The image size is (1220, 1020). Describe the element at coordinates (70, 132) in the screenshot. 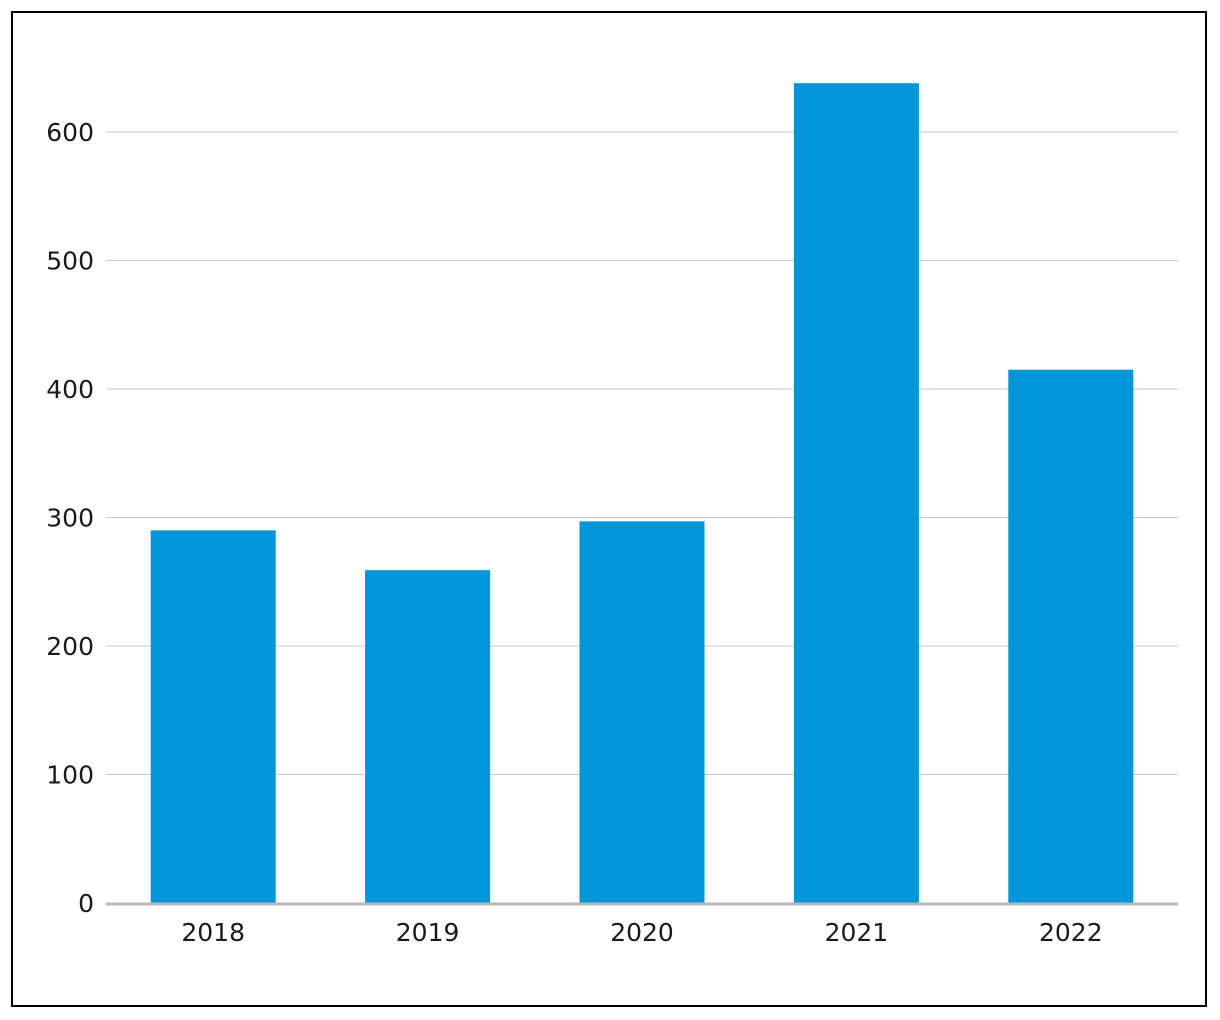

I see `y-tick-label-600: 600` at that location.